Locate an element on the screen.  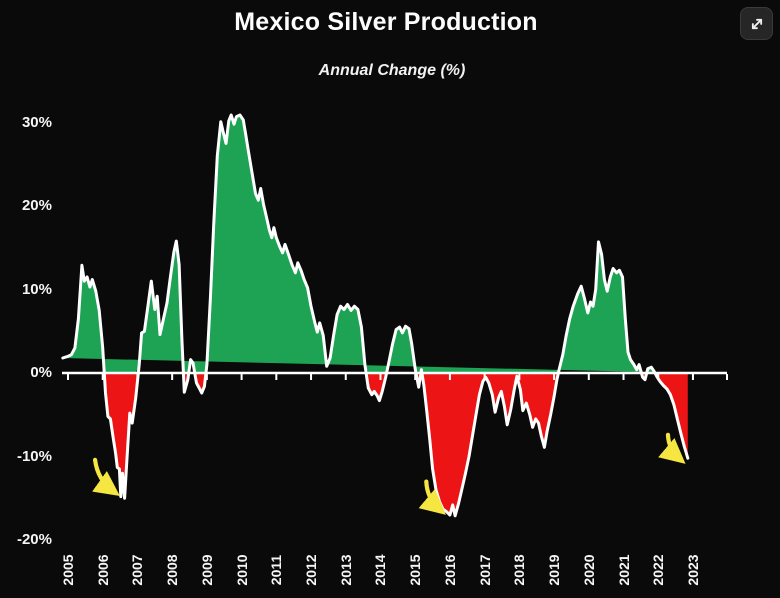
x-tick-label: 2020 is located at coordinates (588, 570).